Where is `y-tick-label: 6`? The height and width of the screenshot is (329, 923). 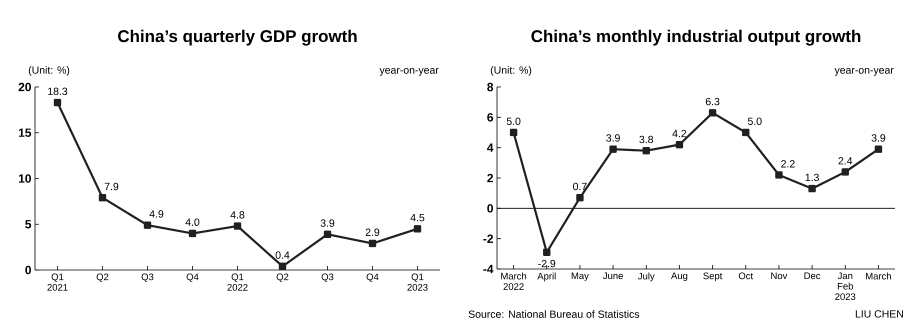
y-tick-label: 6 is located at coordinates (490, 117).